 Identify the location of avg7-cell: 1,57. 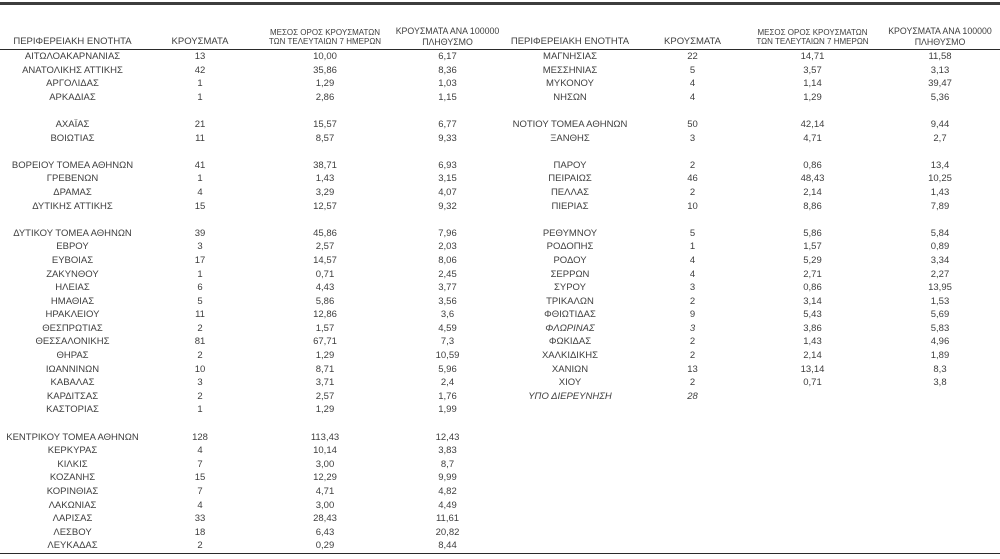
(325, 328).